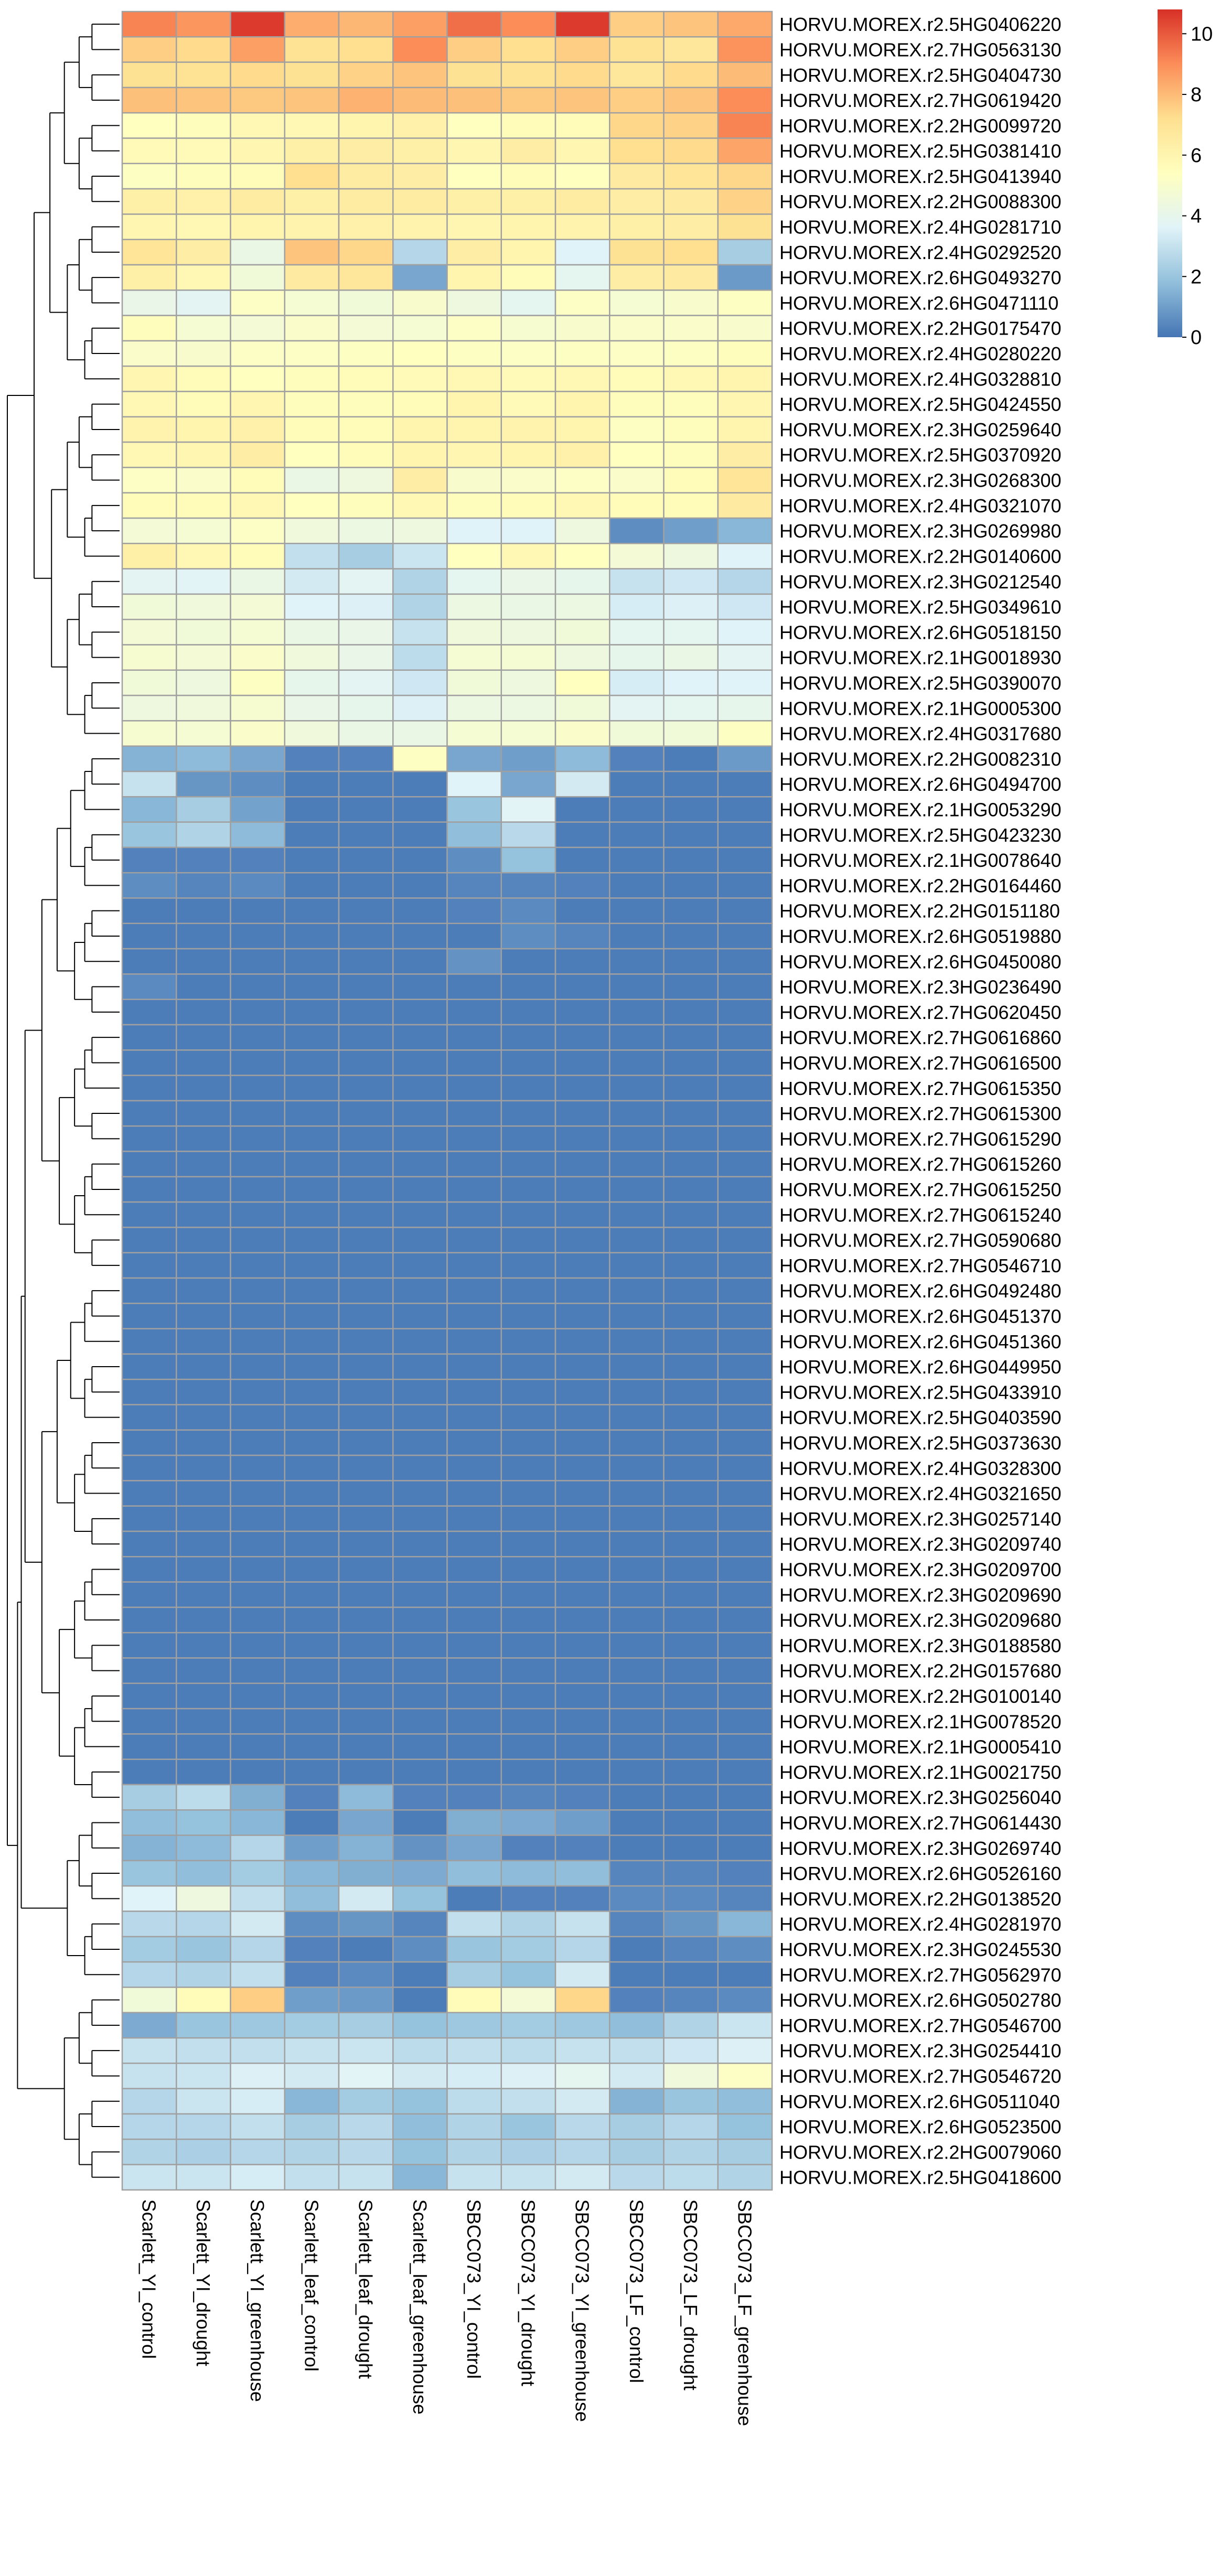 The height and width of the screenshot is (2576, 1231). Describe the element at coordinates (920, 1494) in the screenshot. I see `row-label: HORVU.MOREX.r2.4HG0321650` at that location.